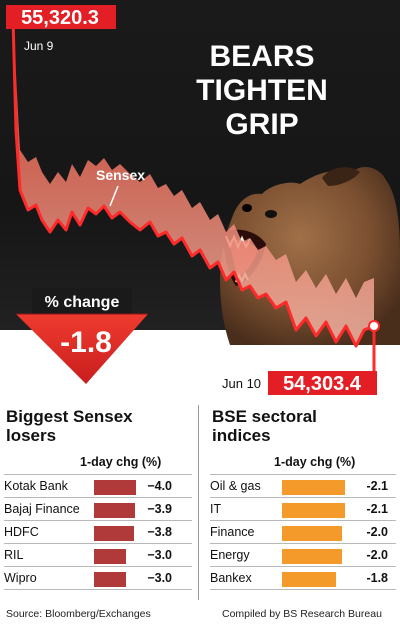 This screenshot has width=400, height=627. I want to click on headline-line-3: GRIP, so click(261, 124).